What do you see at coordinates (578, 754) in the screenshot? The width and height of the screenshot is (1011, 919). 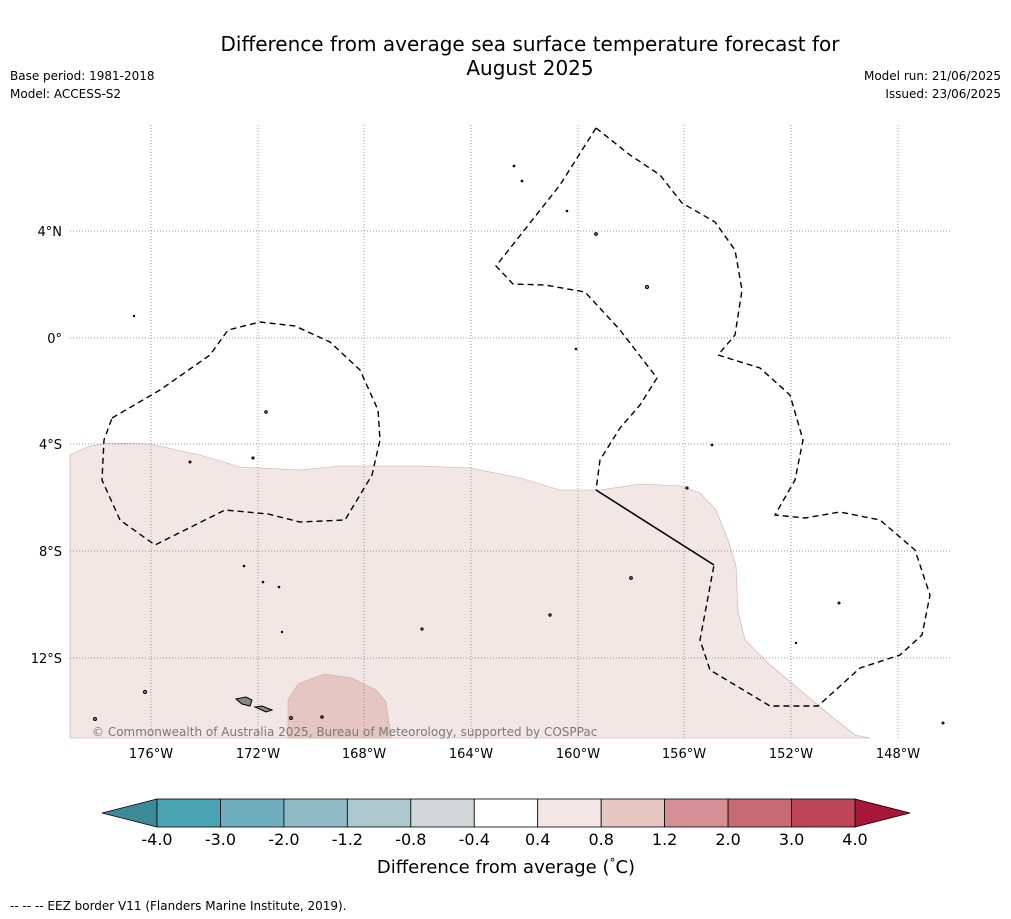 I see `lon-label-160w: 160°W` at bounding box center [578, 754].